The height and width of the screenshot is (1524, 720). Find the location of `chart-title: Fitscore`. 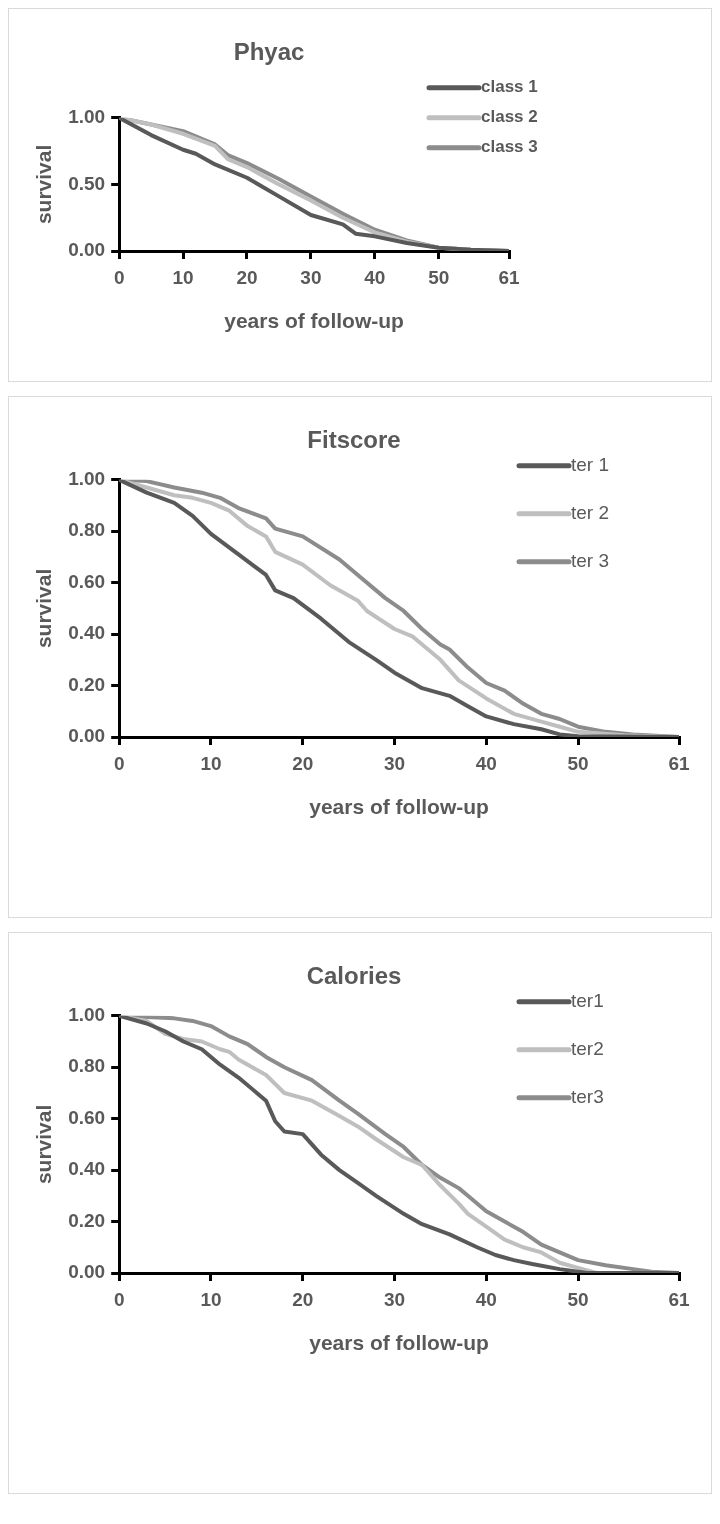

chart-title: Fitscore is located at coordinates (354, 440).